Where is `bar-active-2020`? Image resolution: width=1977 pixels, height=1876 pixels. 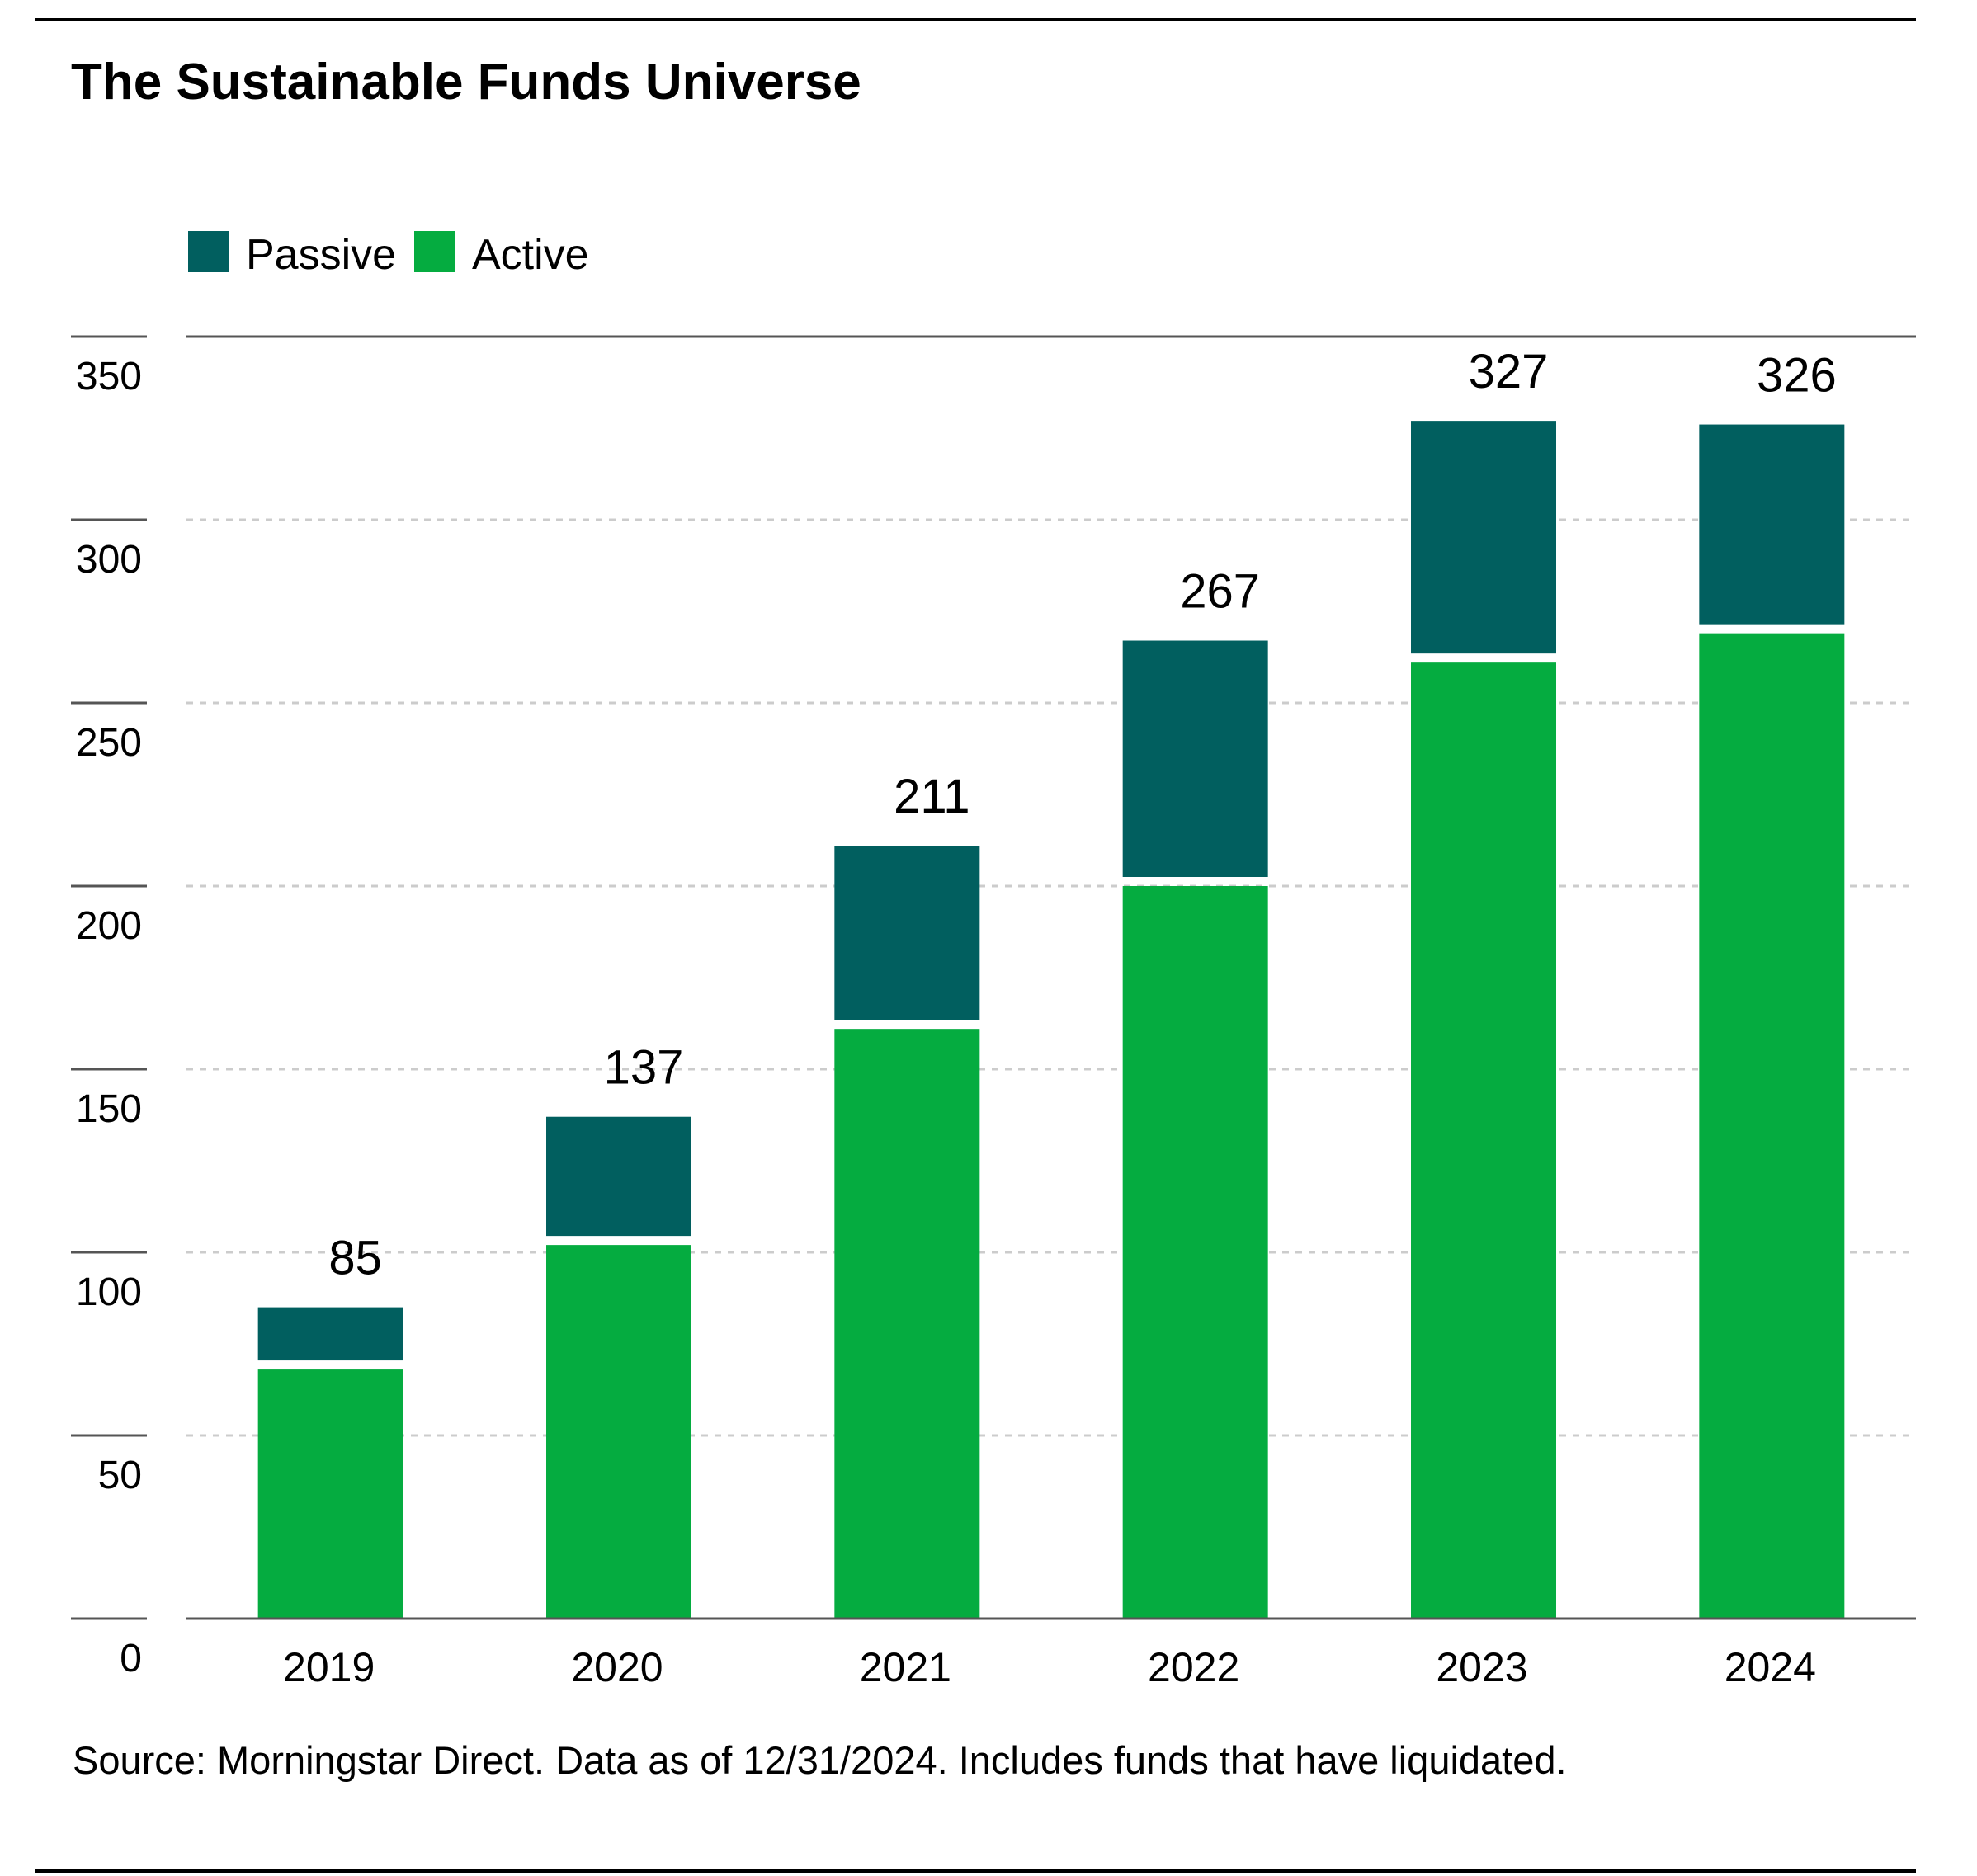
bar-active-2020 is located at coordinates (618, 1432).